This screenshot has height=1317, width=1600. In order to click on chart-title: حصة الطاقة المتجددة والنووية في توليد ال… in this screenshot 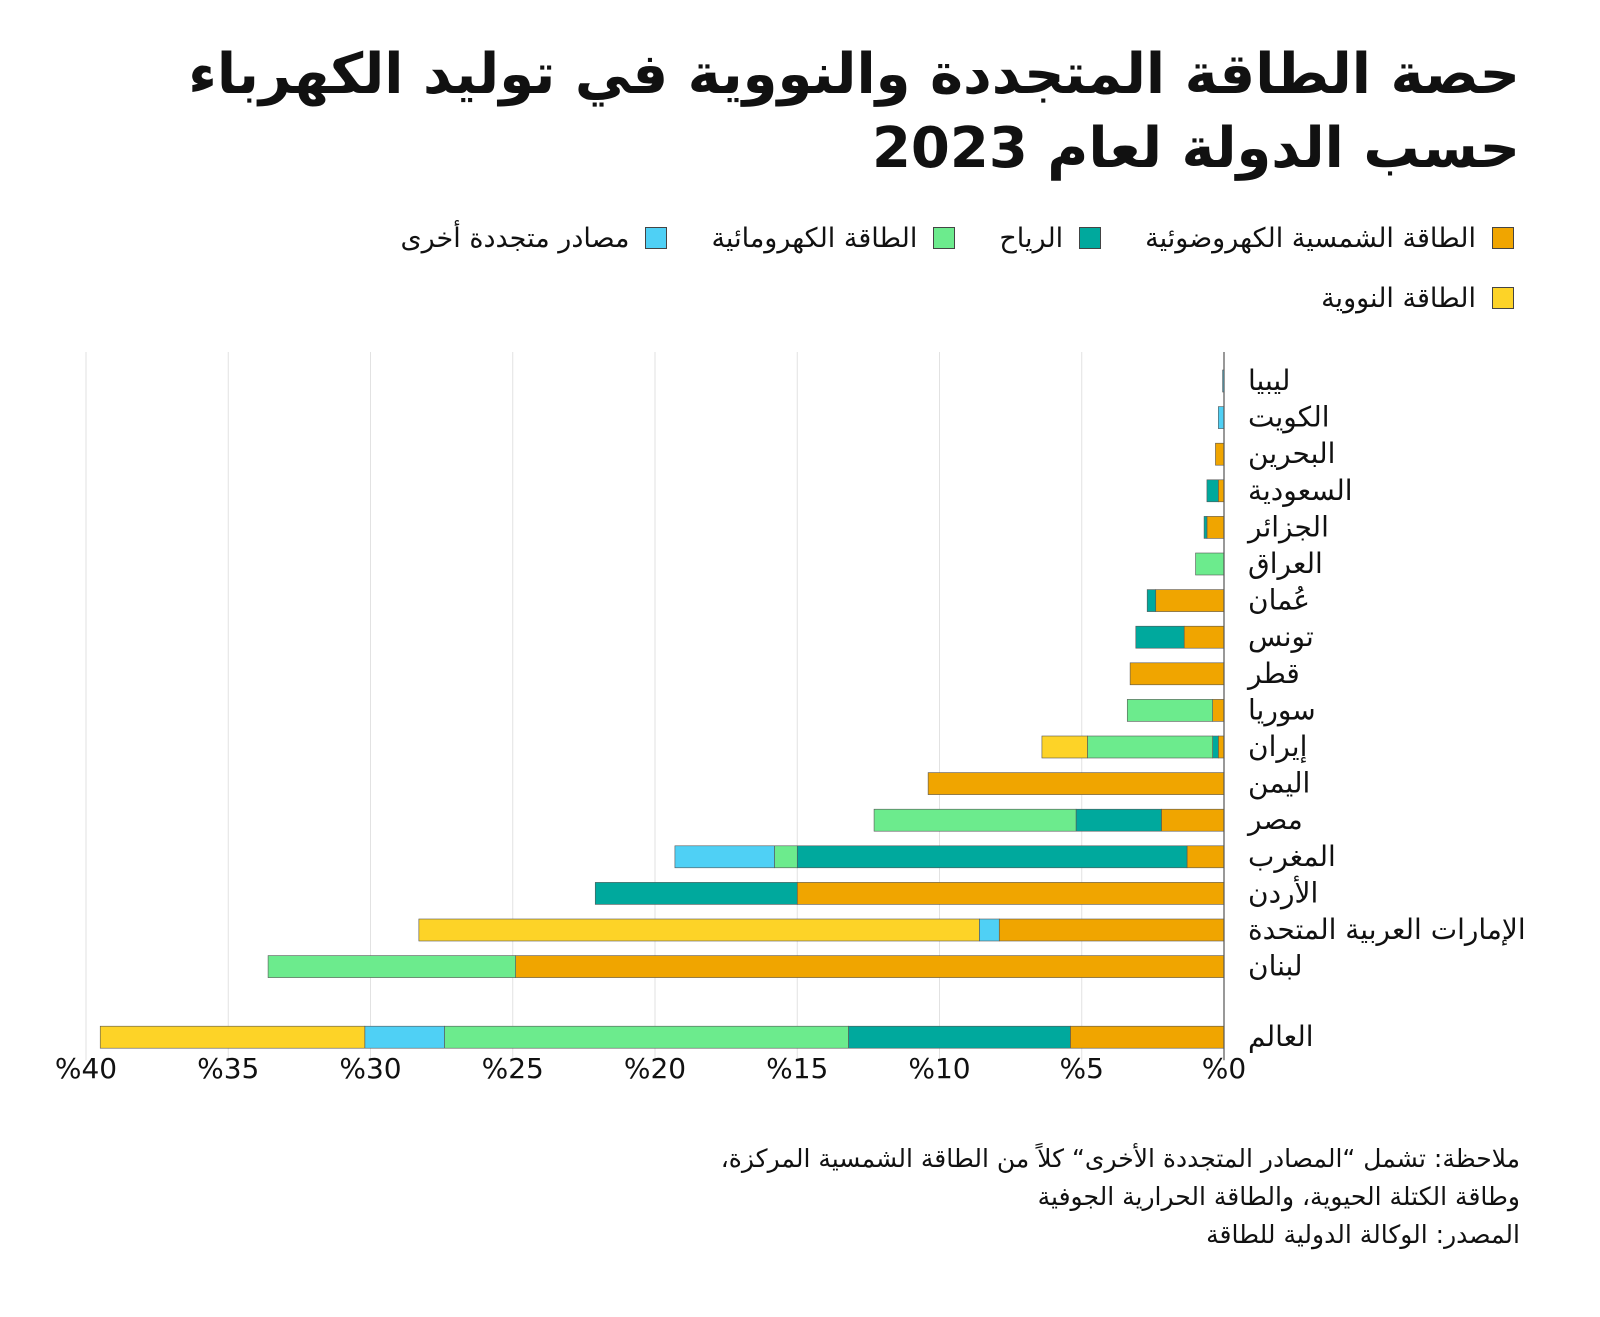, I will do `click(820, 112)`.